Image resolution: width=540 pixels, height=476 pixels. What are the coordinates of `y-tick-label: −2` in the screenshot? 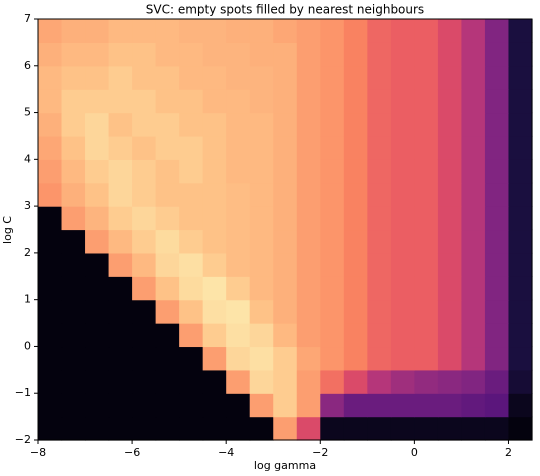 It's located at (23, 439).